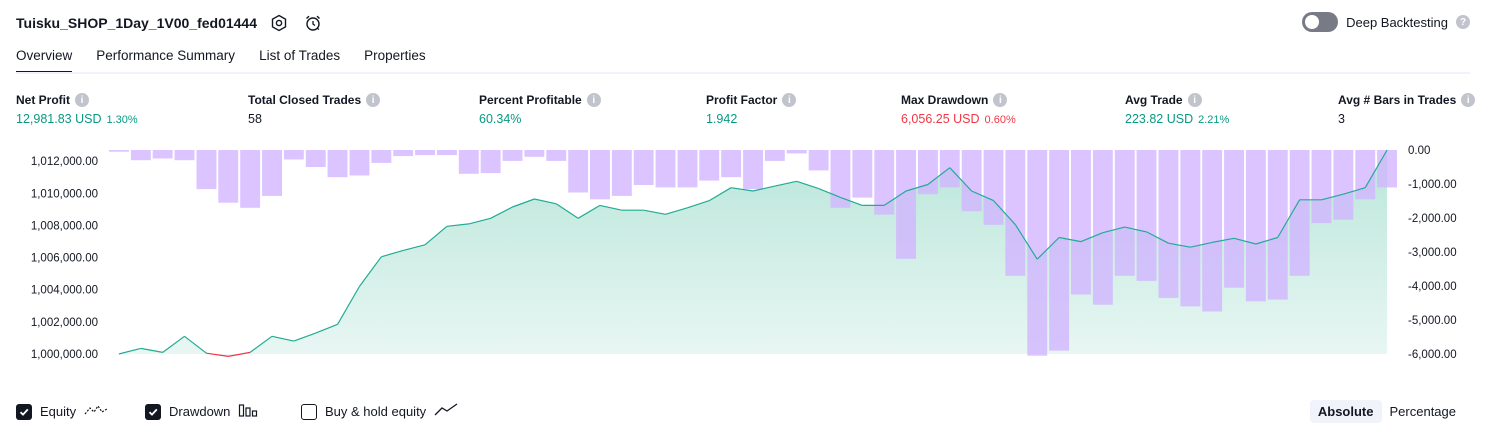  Describe the element at coordinates (1432, 355) in the screenshot. I see `y-axis-right-tick: -6,000.00` at that location.